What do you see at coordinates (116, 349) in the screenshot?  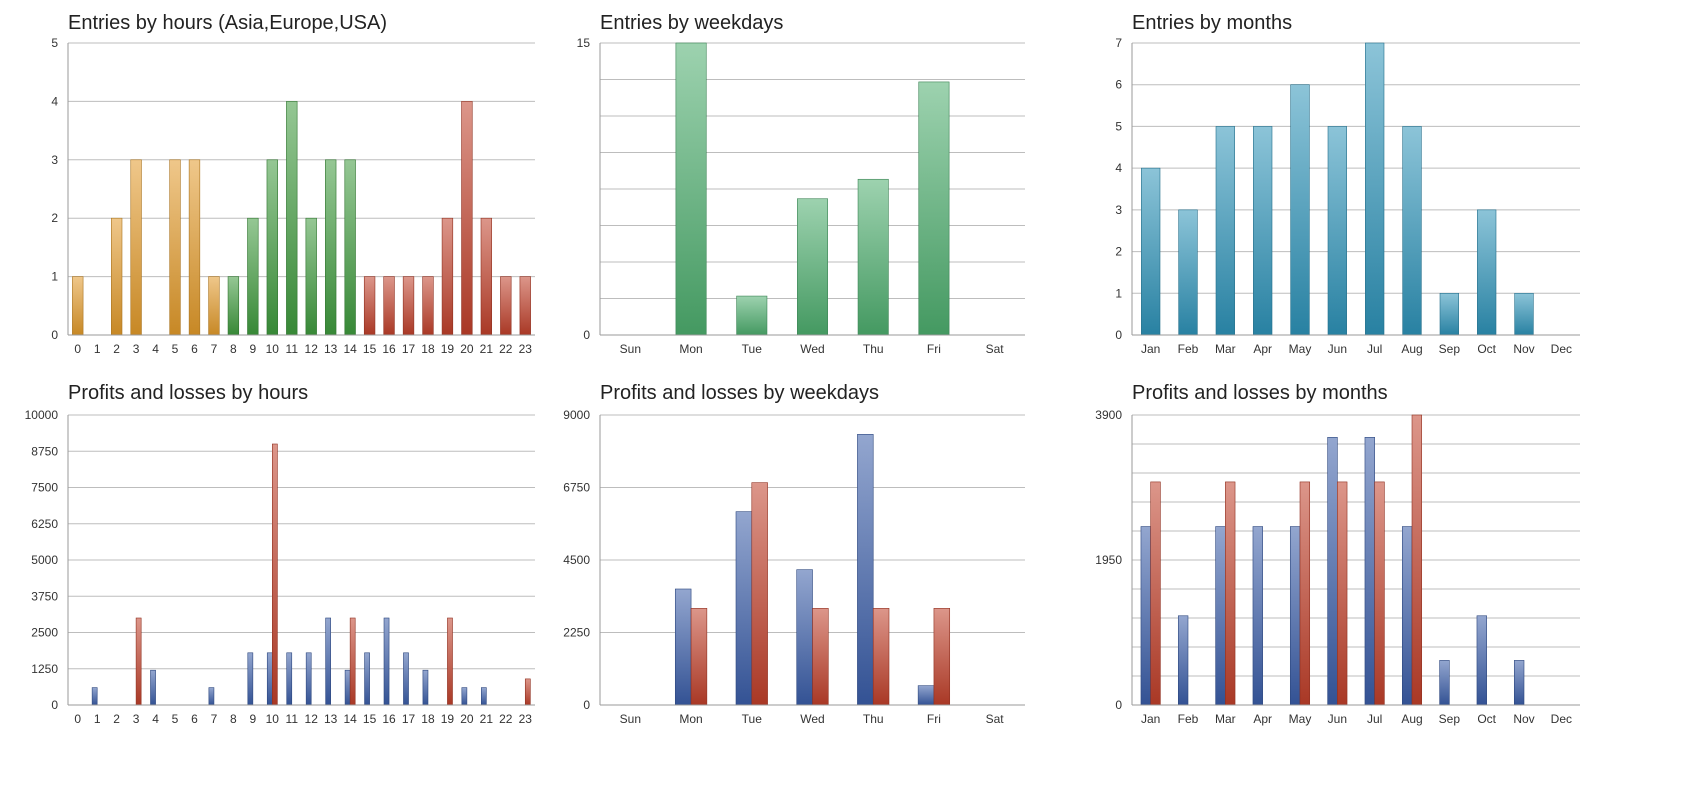 I see `x-tick-label: 2` at bounding box center [116, 349].